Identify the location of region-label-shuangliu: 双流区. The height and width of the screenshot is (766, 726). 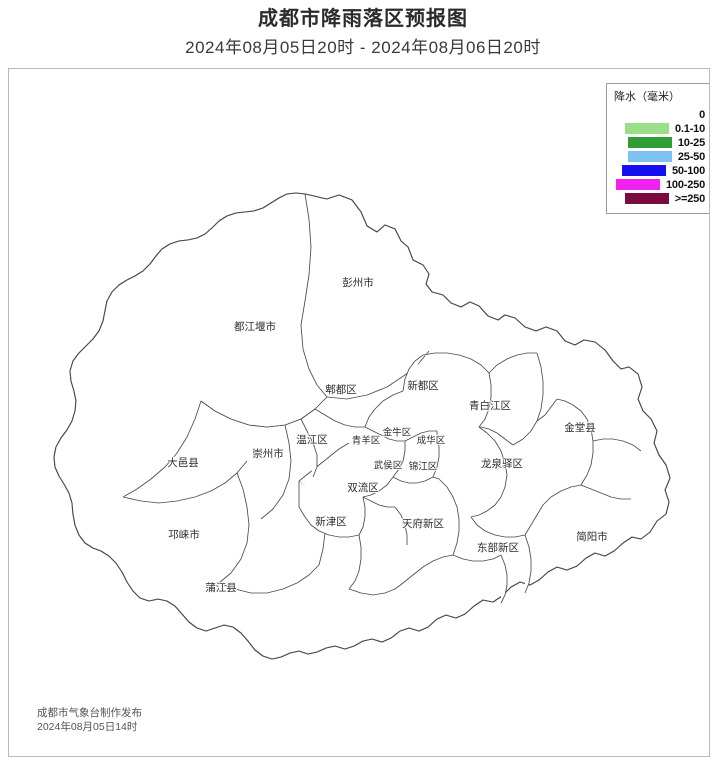
(363, 487).